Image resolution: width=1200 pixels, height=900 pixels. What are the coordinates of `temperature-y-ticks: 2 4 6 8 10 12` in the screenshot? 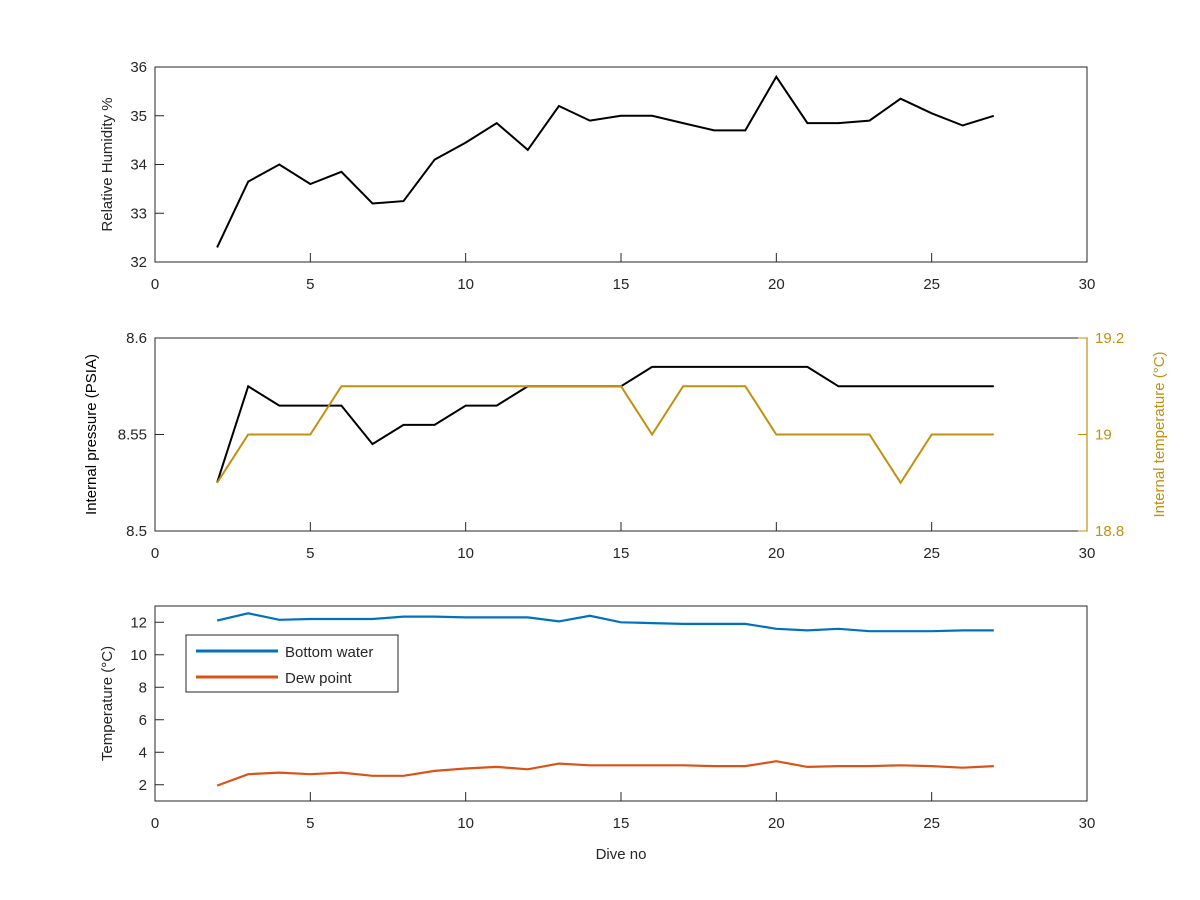 It's located at (147, 704).